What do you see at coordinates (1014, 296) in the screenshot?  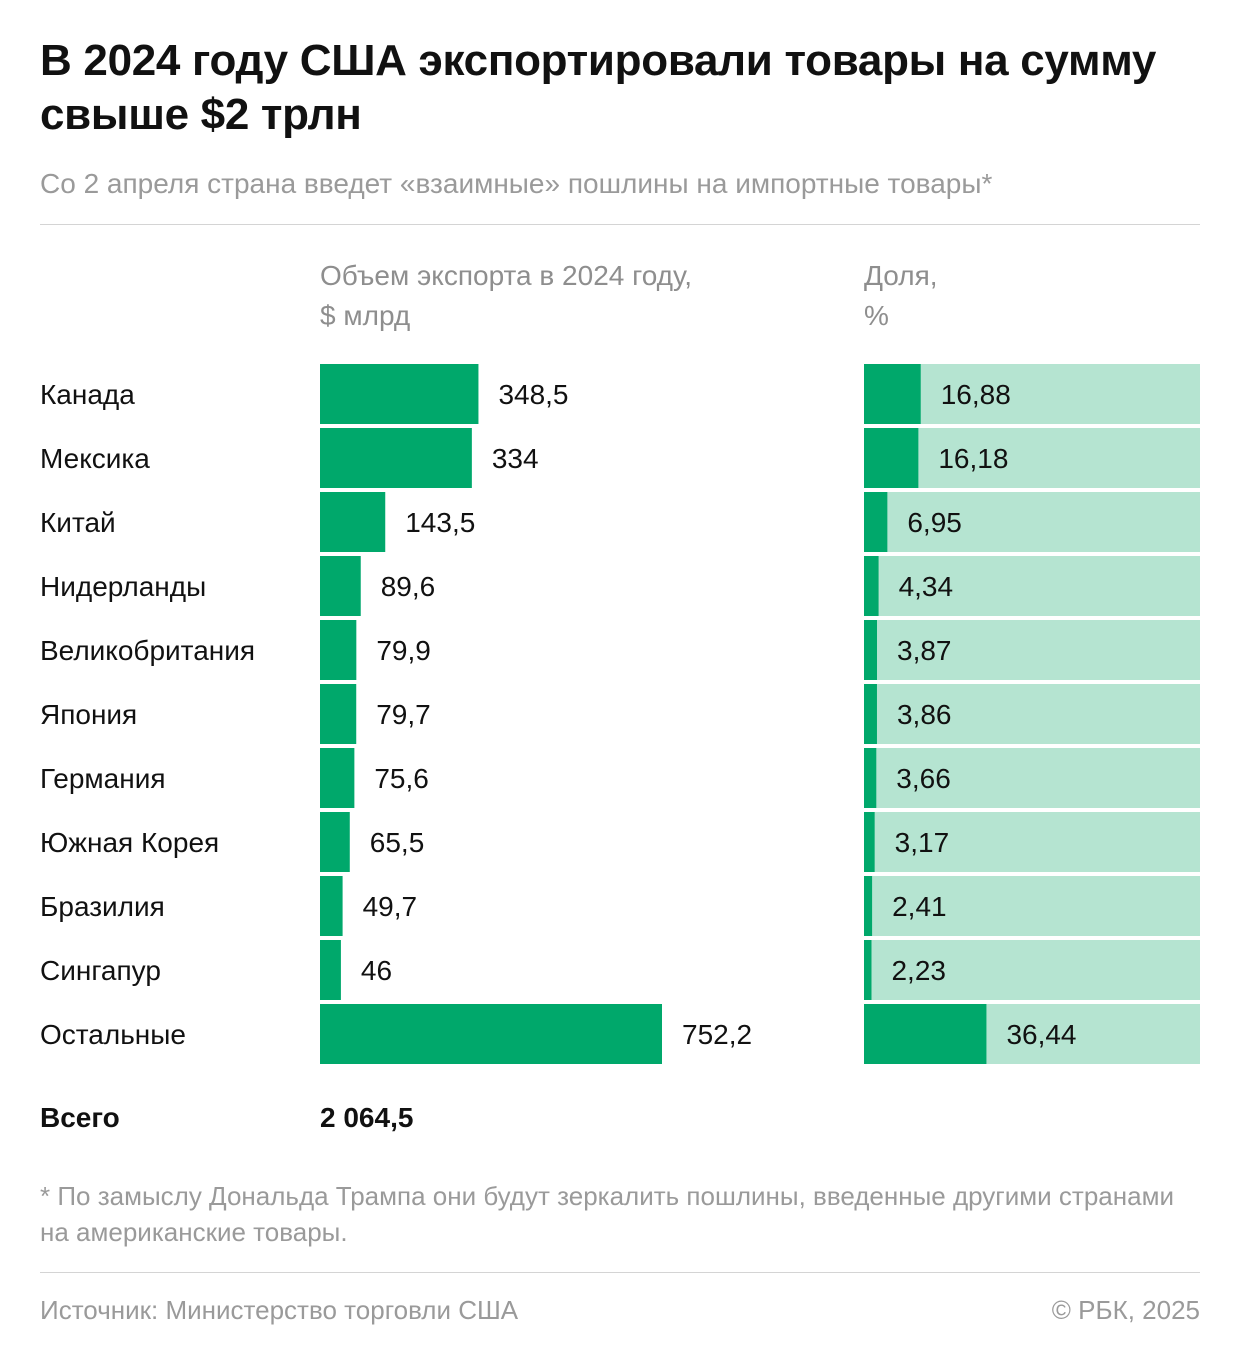 I see `share-column-header: Доля, %` at bounding box center [1014, 296].